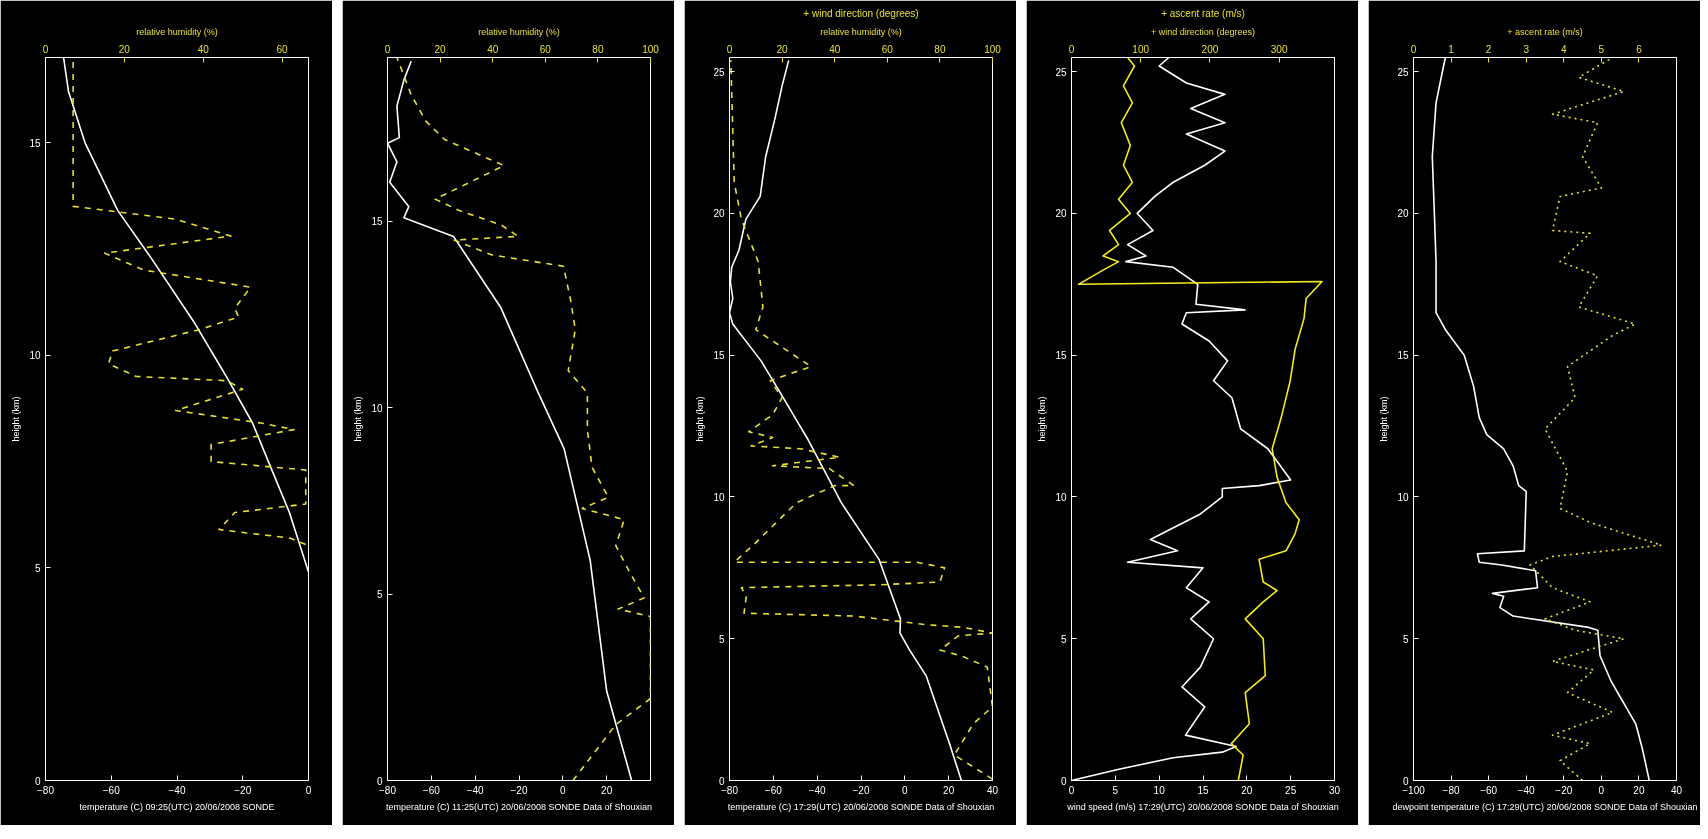 This screenshot has height=839, width=1708. Describe the element at coordinates (1279, 49) in the screenshot. I see `x2-tick-label: 300` at that location.